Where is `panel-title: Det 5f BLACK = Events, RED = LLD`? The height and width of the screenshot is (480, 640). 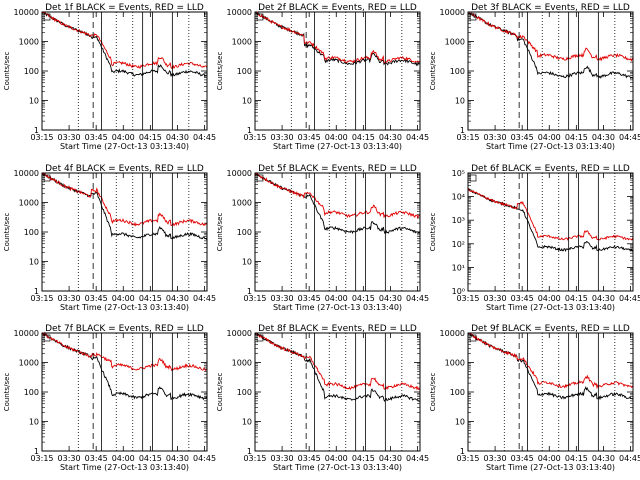
panel-title: Det 5f BLACK = Events, RED = LLD is located at coordinates (337, 169).